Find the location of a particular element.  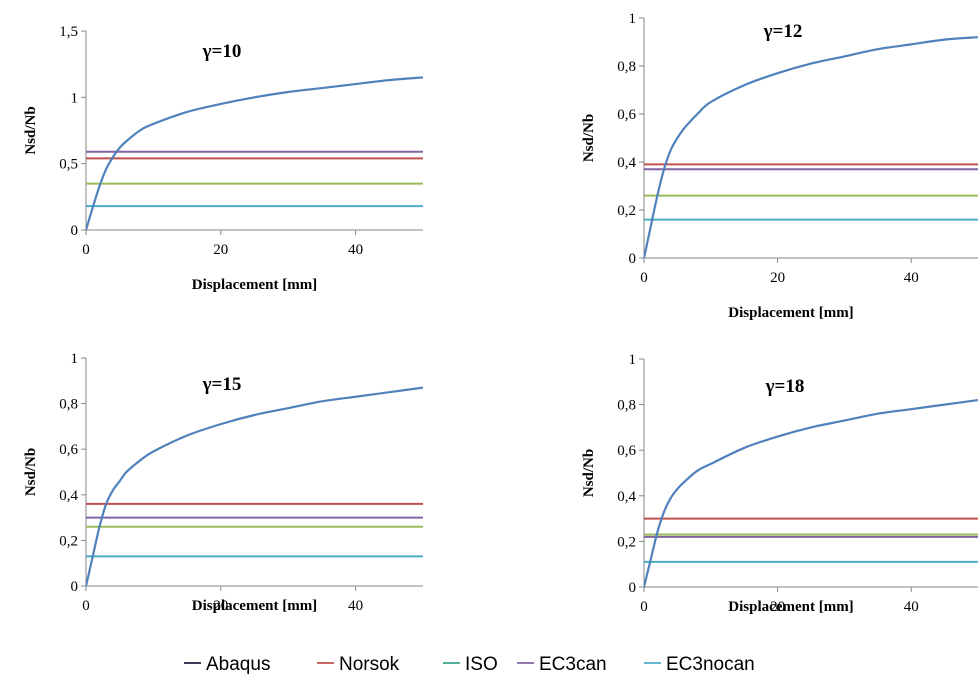

legend-label: EC3can is located at coordinates (573, 664).